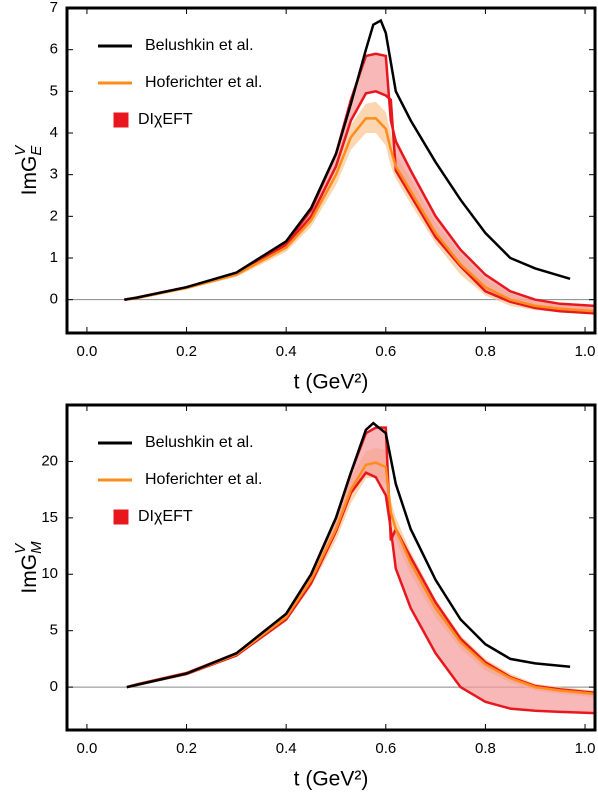 This screenshot has width=598, height=798. I want to click on y-tick-label: 6, so click(54, 49).